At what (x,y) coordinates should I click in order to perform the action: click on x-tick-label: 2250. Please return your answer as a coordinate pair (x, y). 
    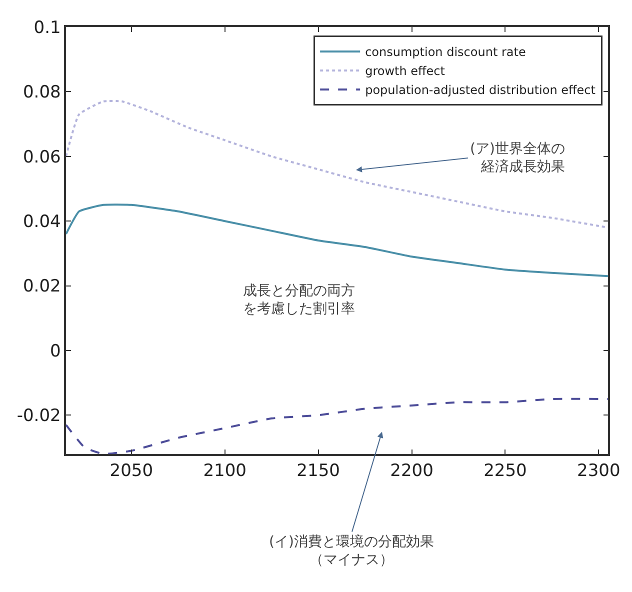
    Looking at the image, I should click on (505, 471).